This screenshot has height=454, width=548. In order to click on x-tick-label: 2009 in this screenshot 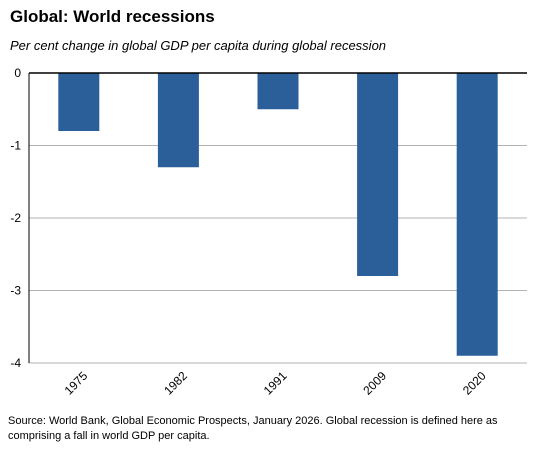, I will do `click(374, 383)`.